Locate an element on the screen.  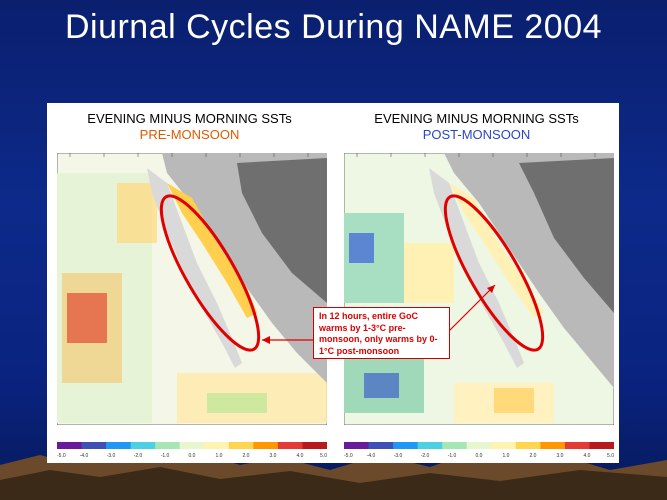
panel-subtitle: POST-MONSOON is located at coordinates (476, 134).